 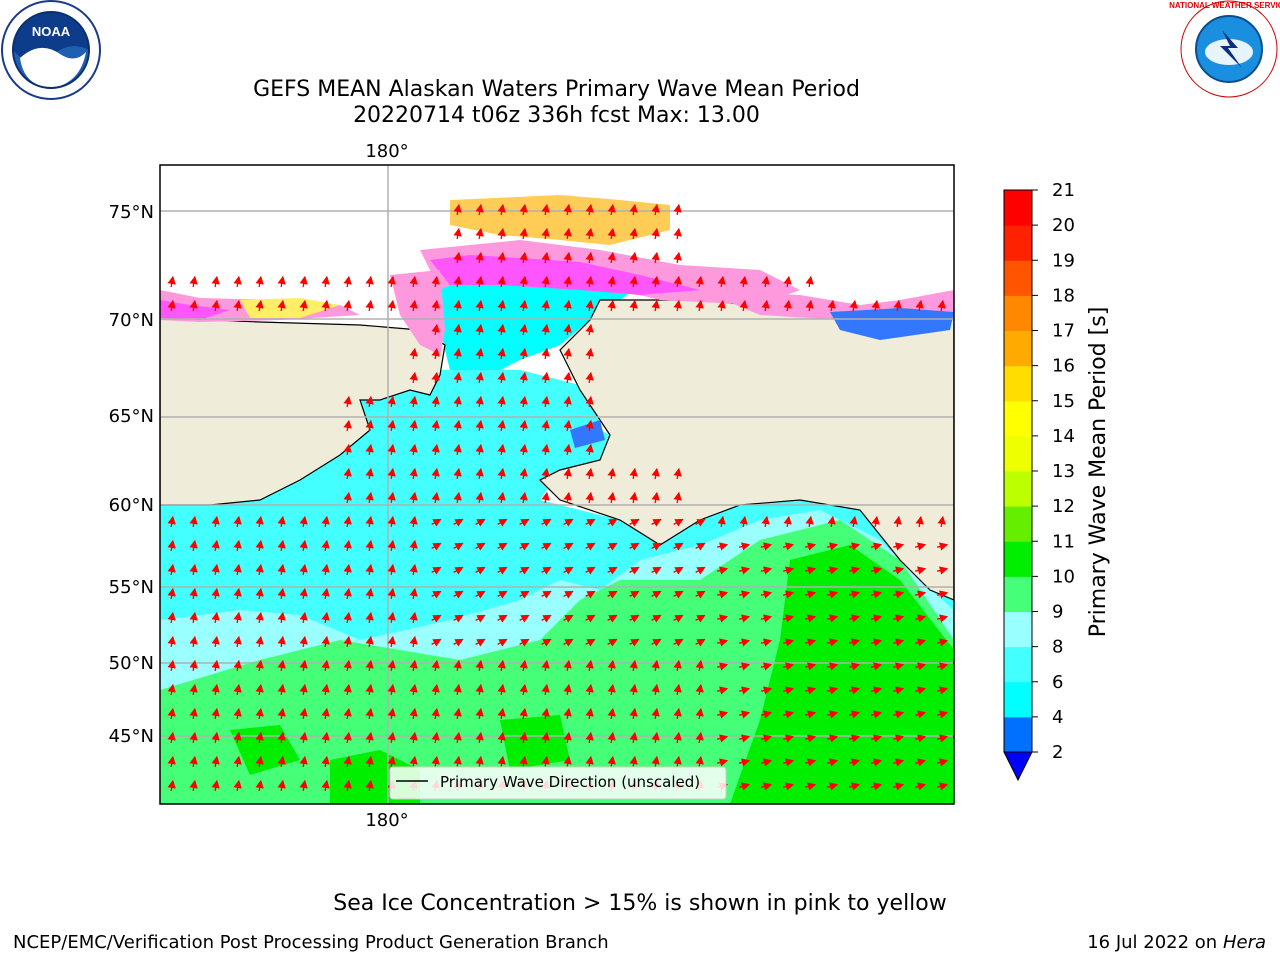 I want to click on colorbar: 2 4 6 8 9 10 11 12 13 14 15 16 17 18 19 20 21, so click(x=1039, y=481).